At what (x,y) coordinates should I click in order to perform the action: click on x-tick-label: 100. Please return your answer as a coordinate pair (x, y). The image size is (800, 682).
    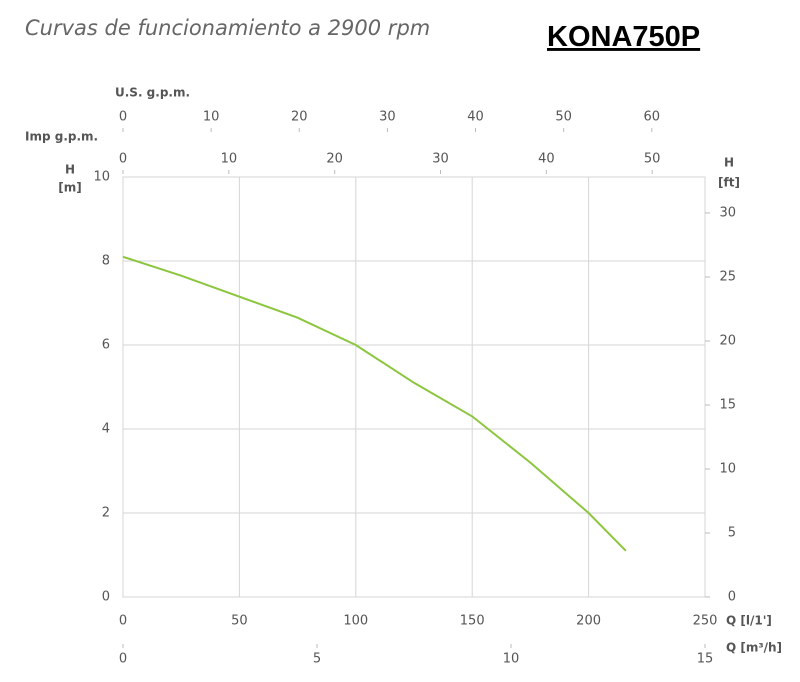
    Looking at the image, I should click on (355, 621).